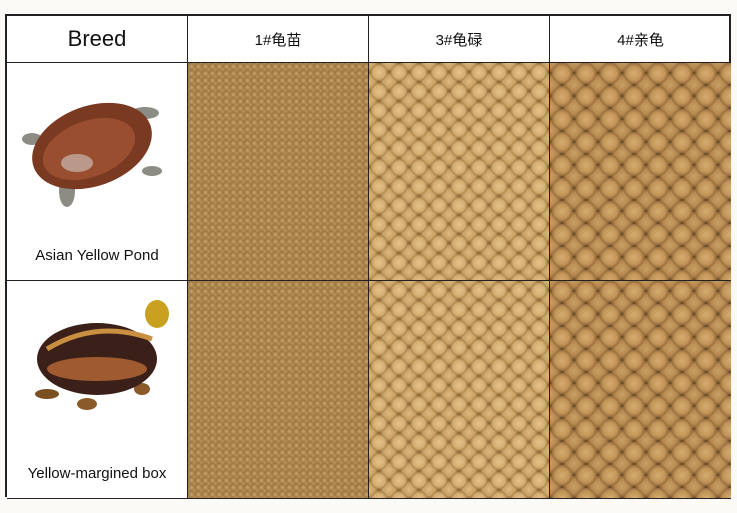 The width and height of the screenshot is (737, 513). I want to click on header-breed: Breed, so click(97, 39).